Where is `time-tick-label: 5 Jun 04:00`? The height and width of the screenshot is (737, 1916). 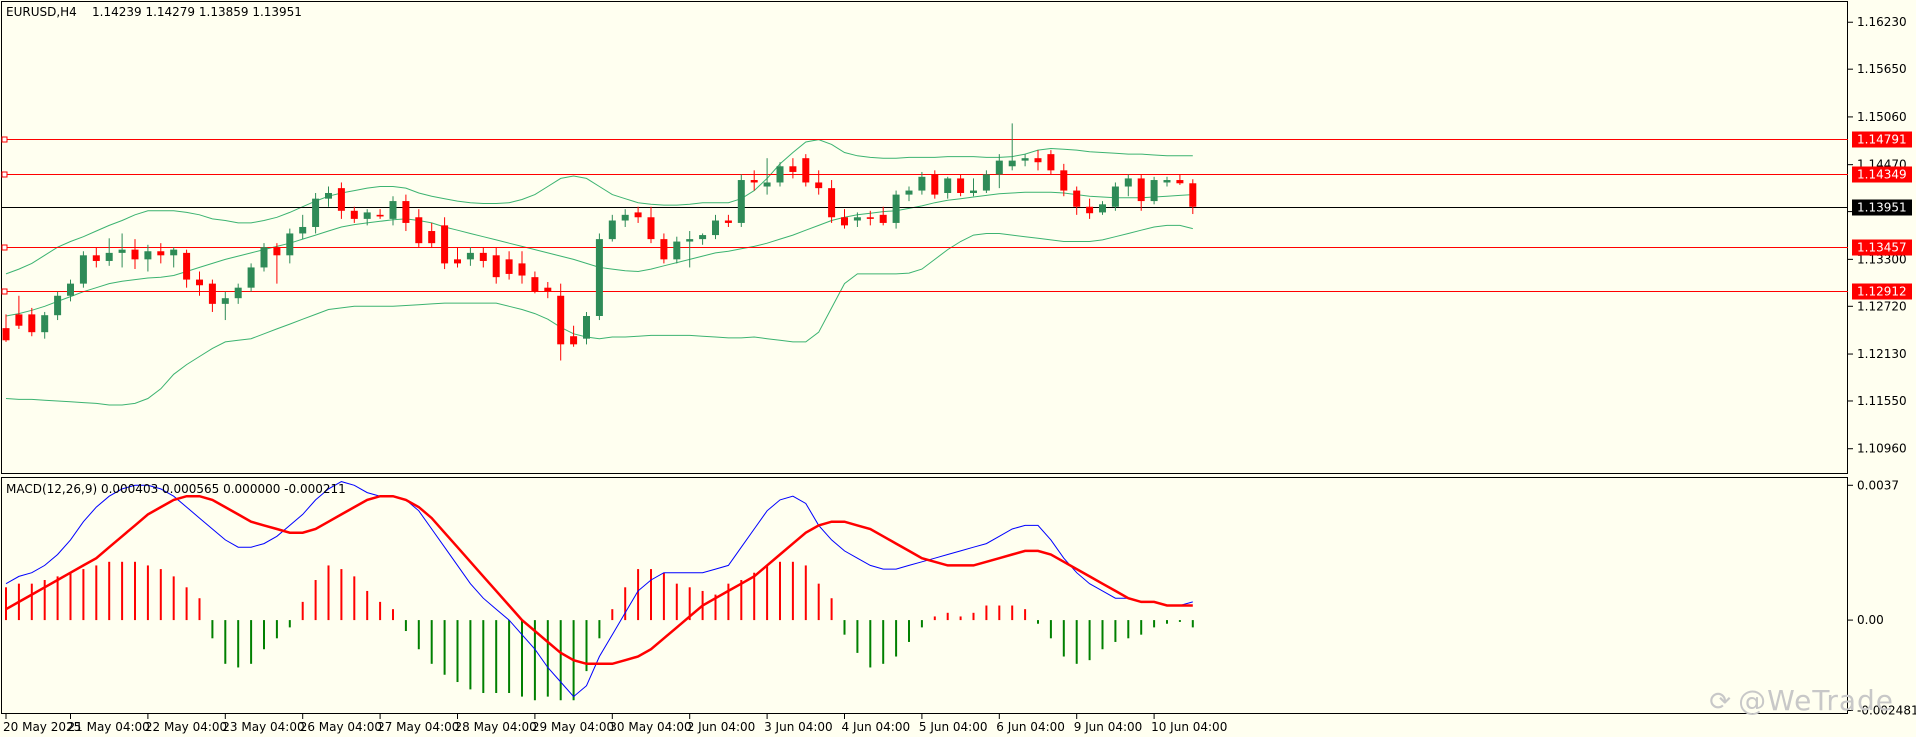 time-tick-label: 5 Jun 04:00 is located at coordinates (953, 727).